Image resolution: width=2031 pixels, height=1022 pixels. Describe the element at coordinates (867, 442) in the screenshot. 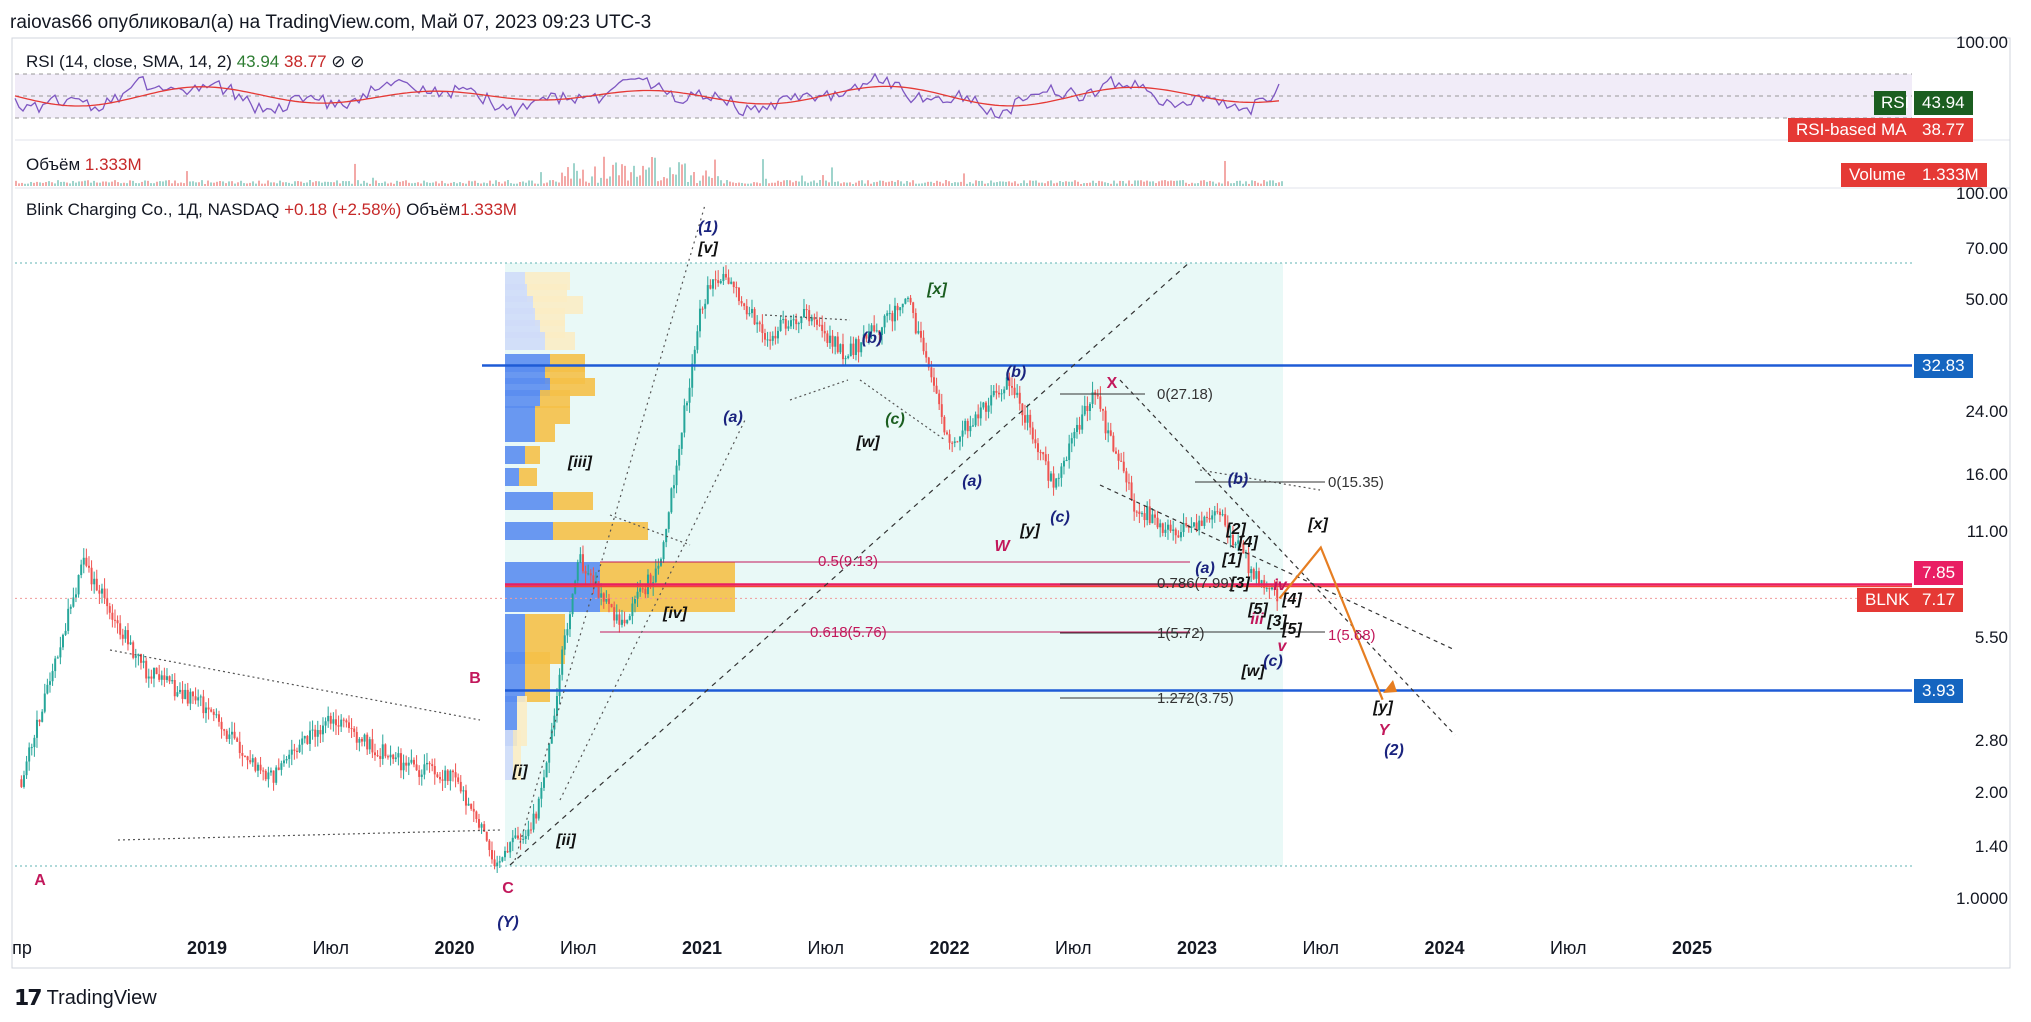

I see `wave-label: [w]` at that location.